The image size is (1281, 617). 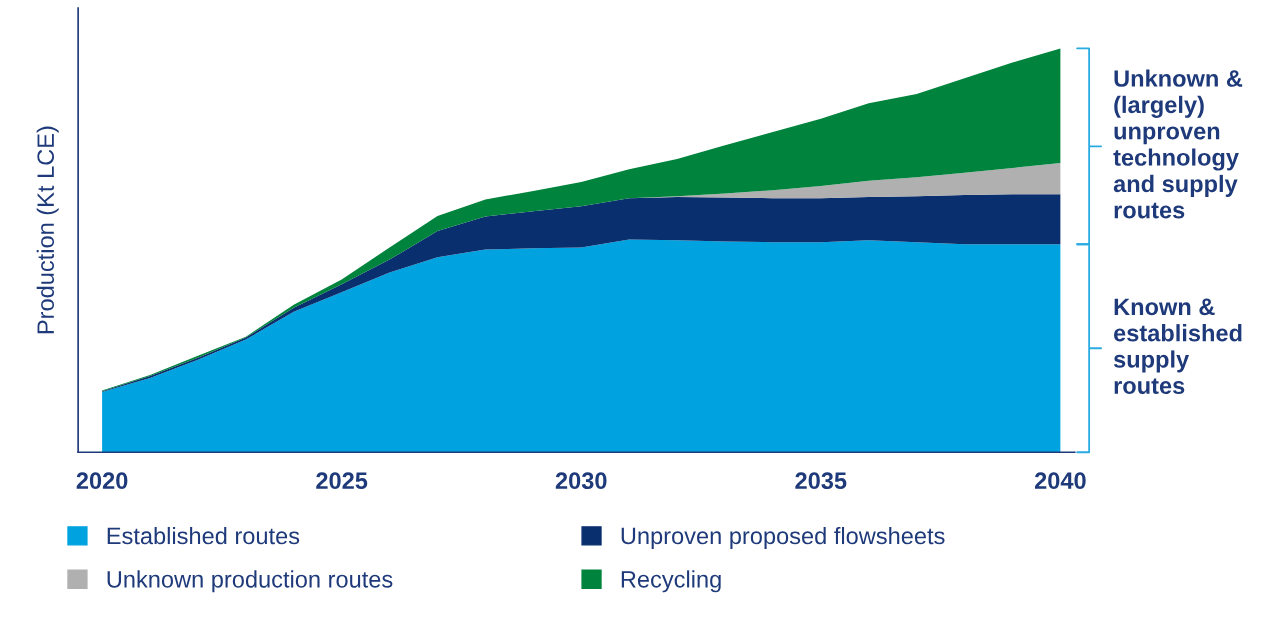 What do you see at coordinates (250, 581) in the screenshot?
I see `legend-label: Unknown production routes` at bounding box center [250, 581].